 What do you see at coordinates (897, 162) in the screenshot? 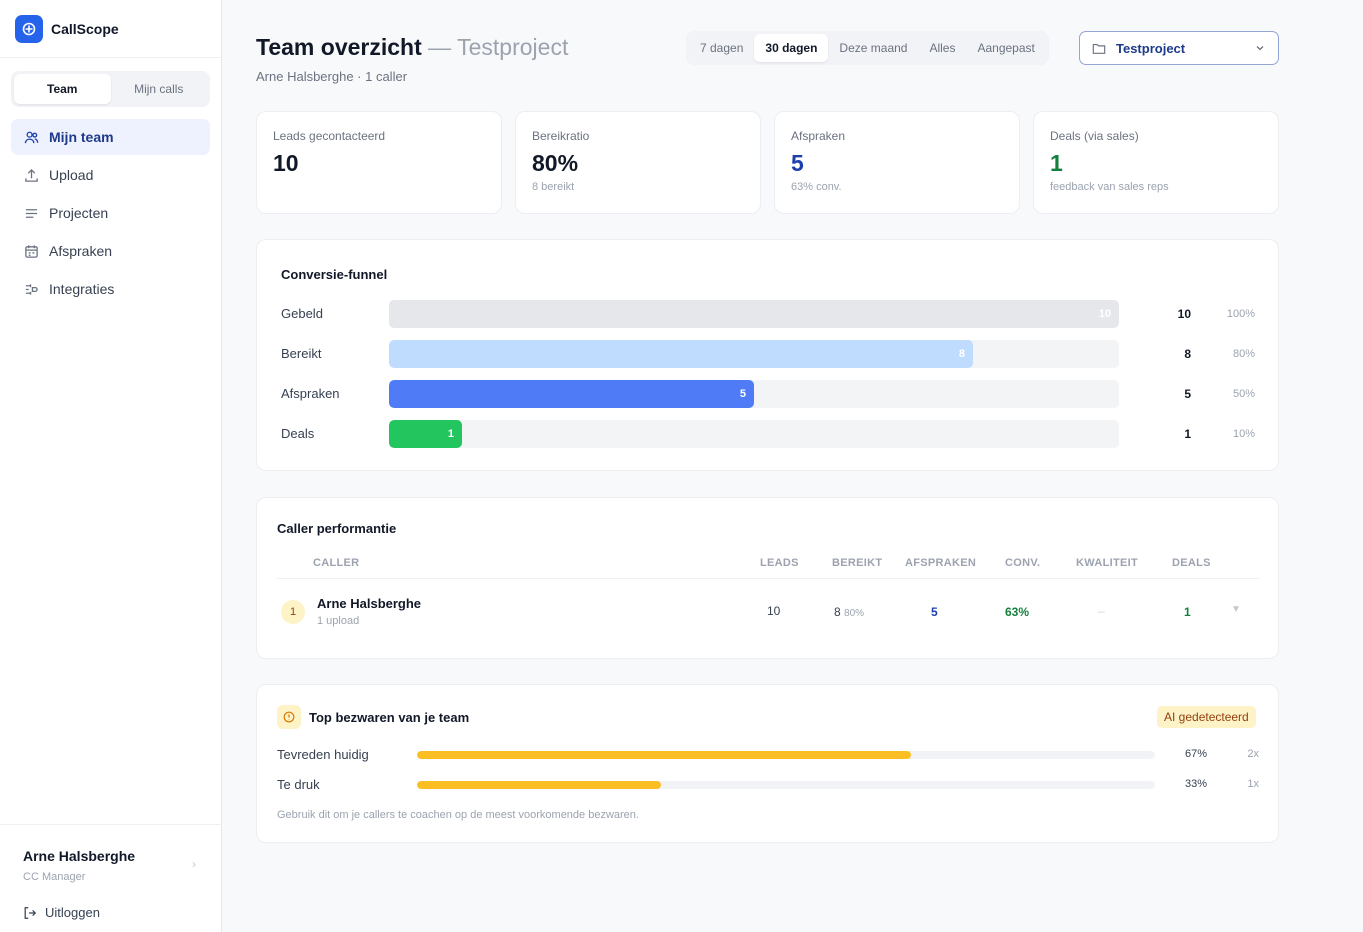
I see `kpi-card-afspraken: Afspraken 5 63% conv.` at bounding box center [897, 162].